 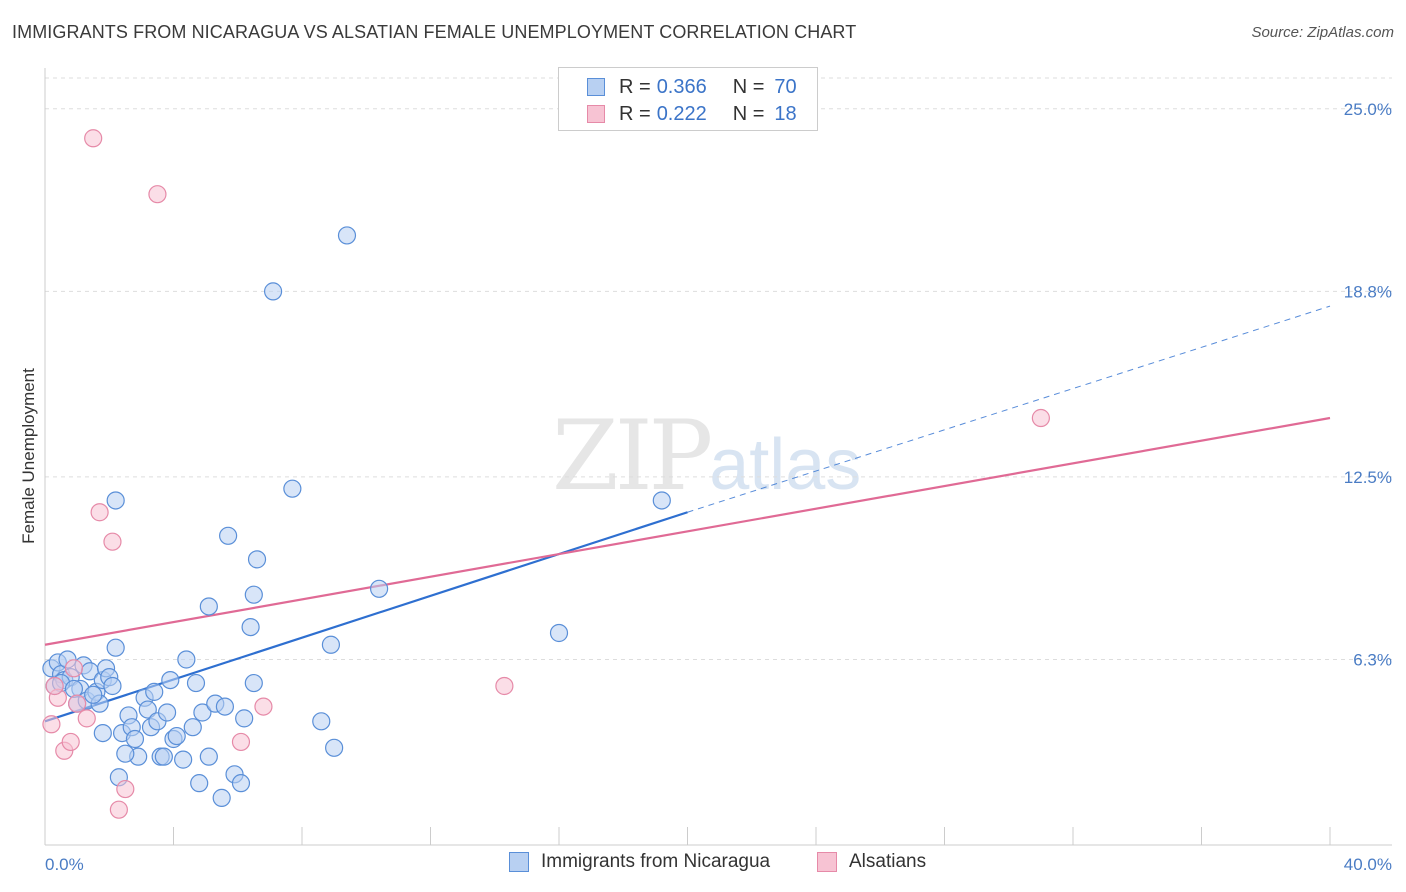 What do you see at coordinates (1368, 477) in the screenshot?
I see `y-tick-label: 12.5%` at bounding box center [1368, 477].